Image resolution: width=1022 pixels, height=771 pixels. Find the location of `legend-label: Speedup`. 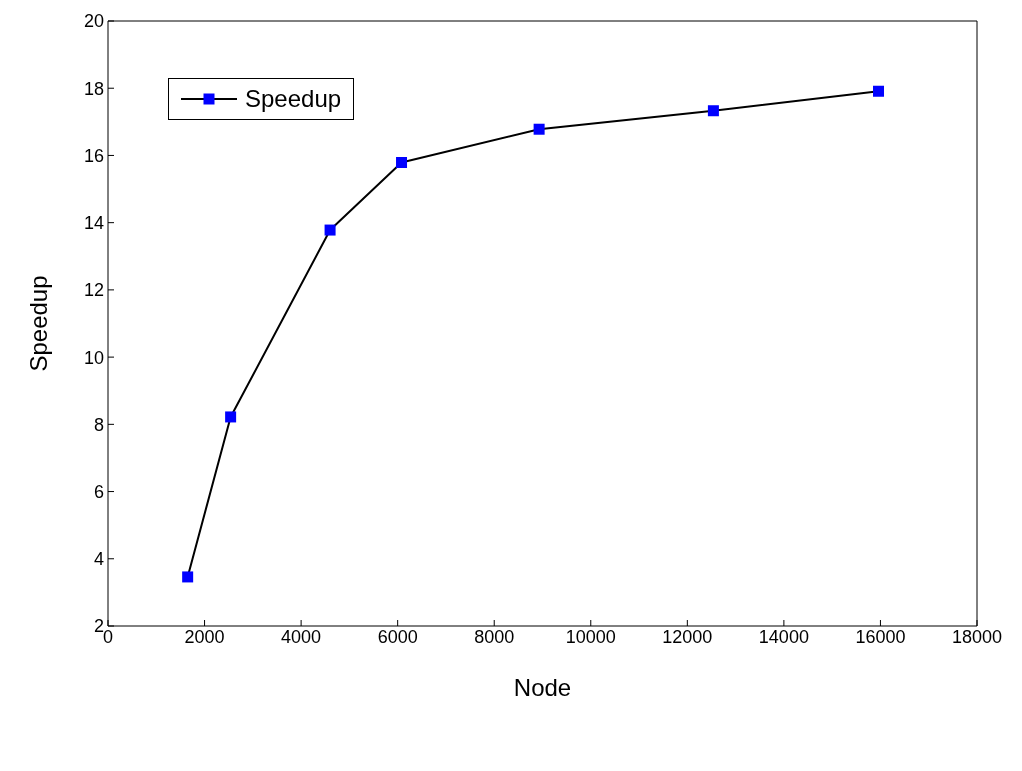

legend-label: Speedup is located at coordinates (293, 99).